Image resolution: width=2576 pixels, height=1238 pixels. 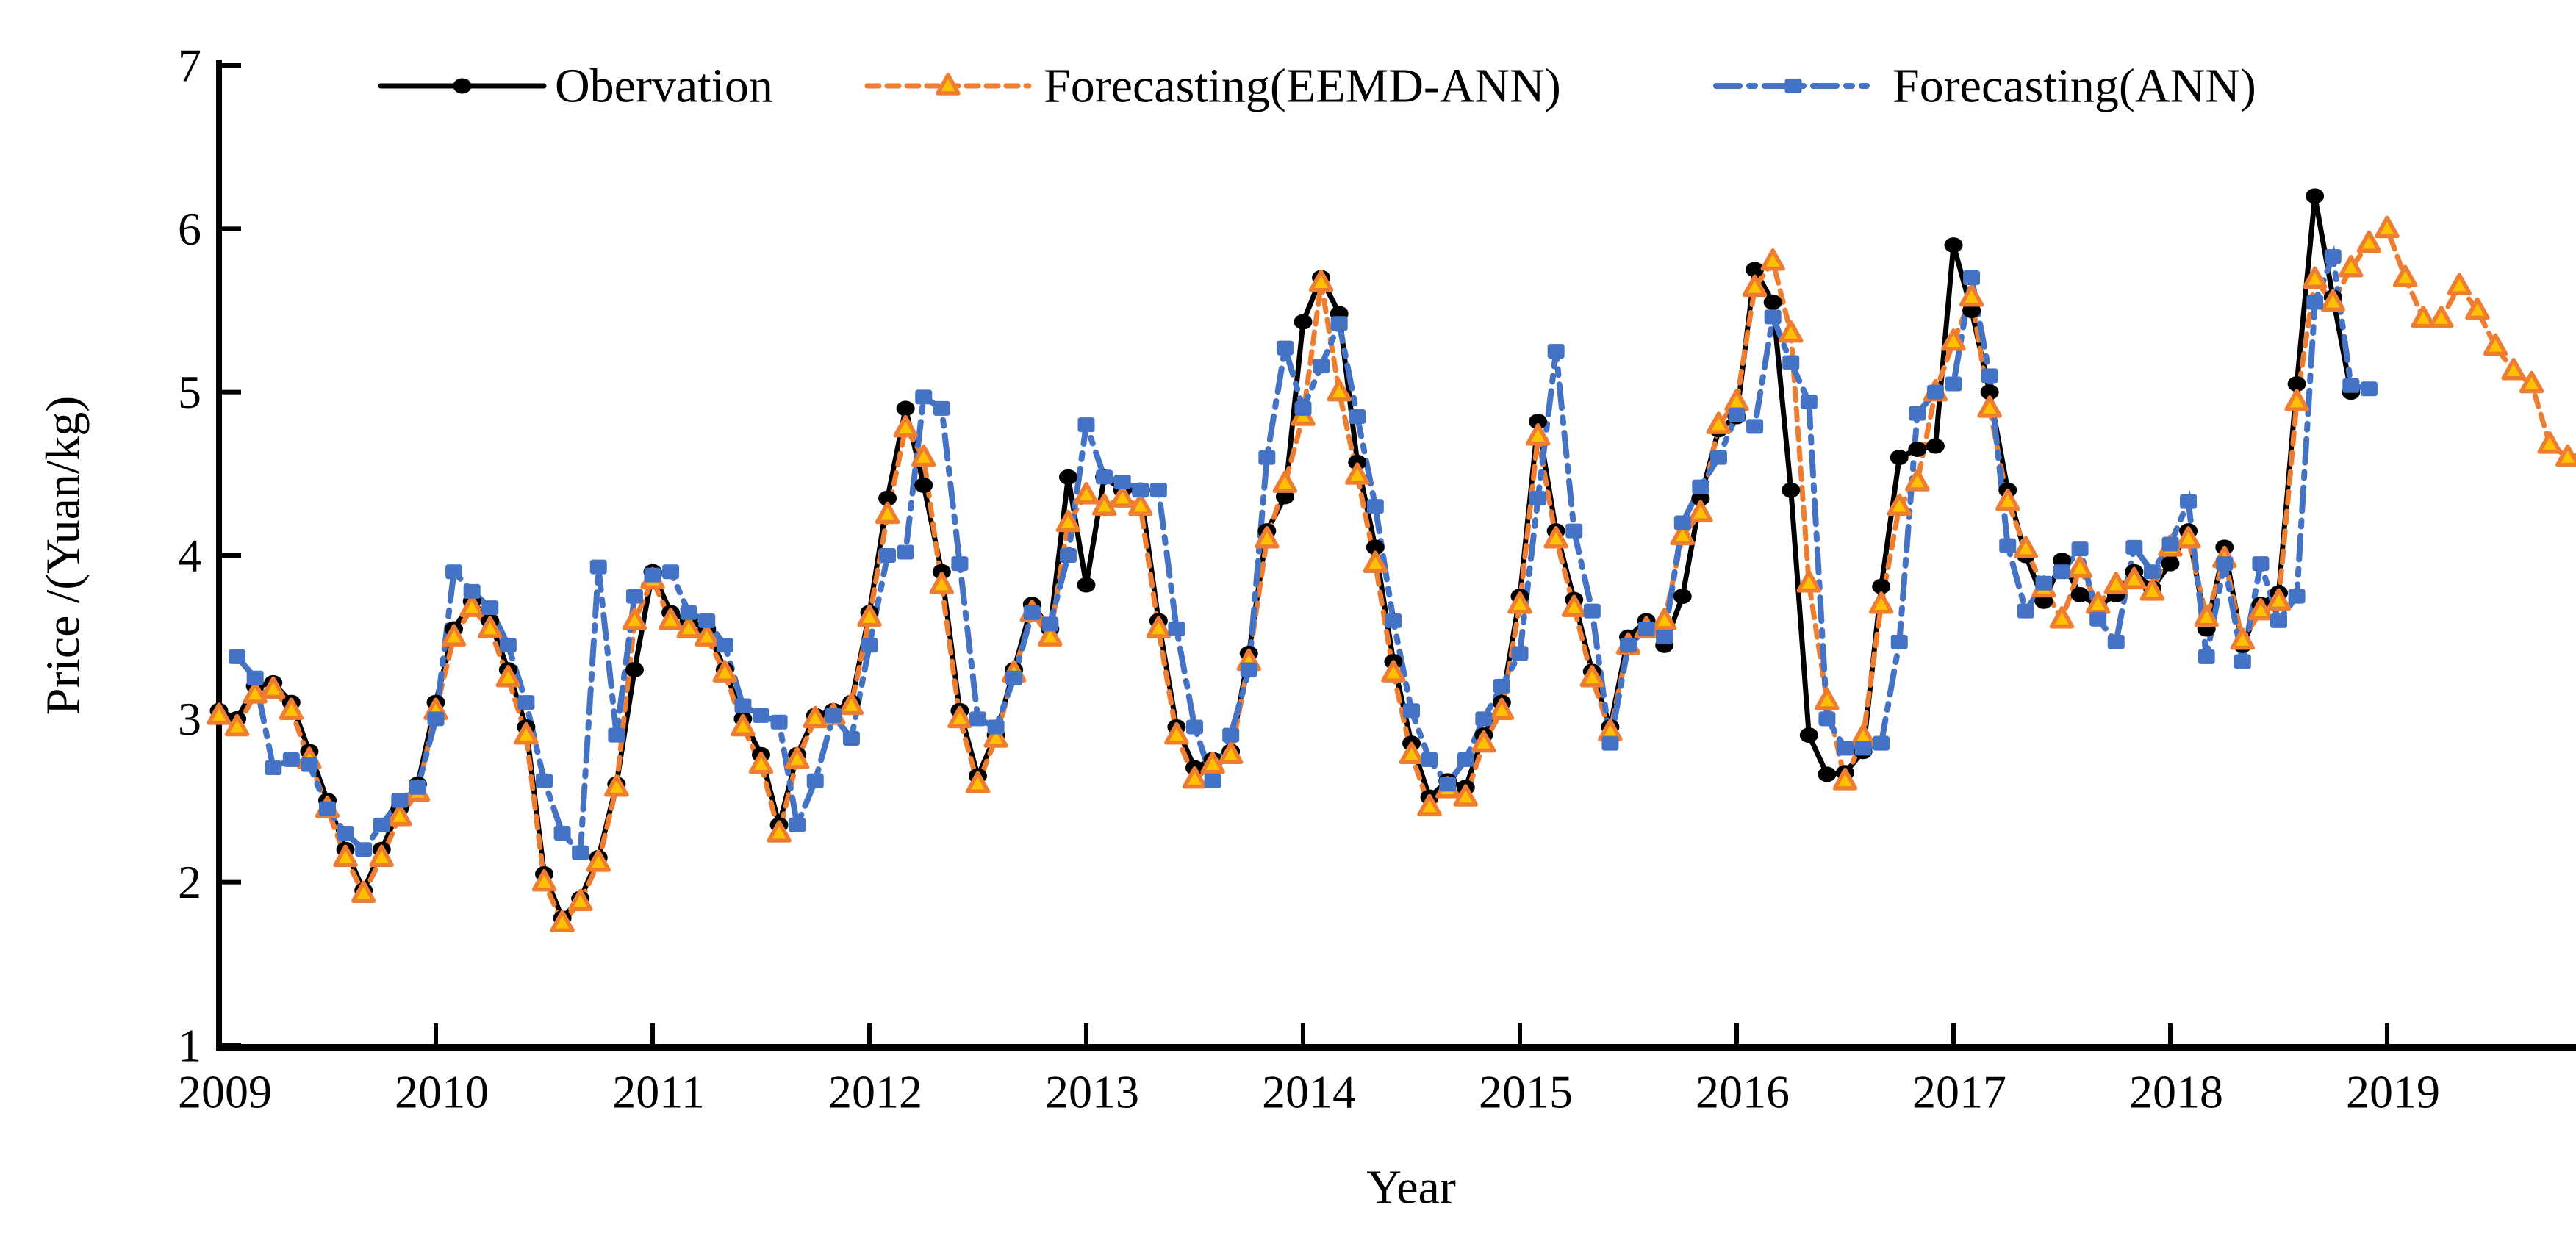 What do you see at coordinates (875, 1092) in the screenshot?
I see `x-tick-label: 2012` at bounding box center [875, 1092].